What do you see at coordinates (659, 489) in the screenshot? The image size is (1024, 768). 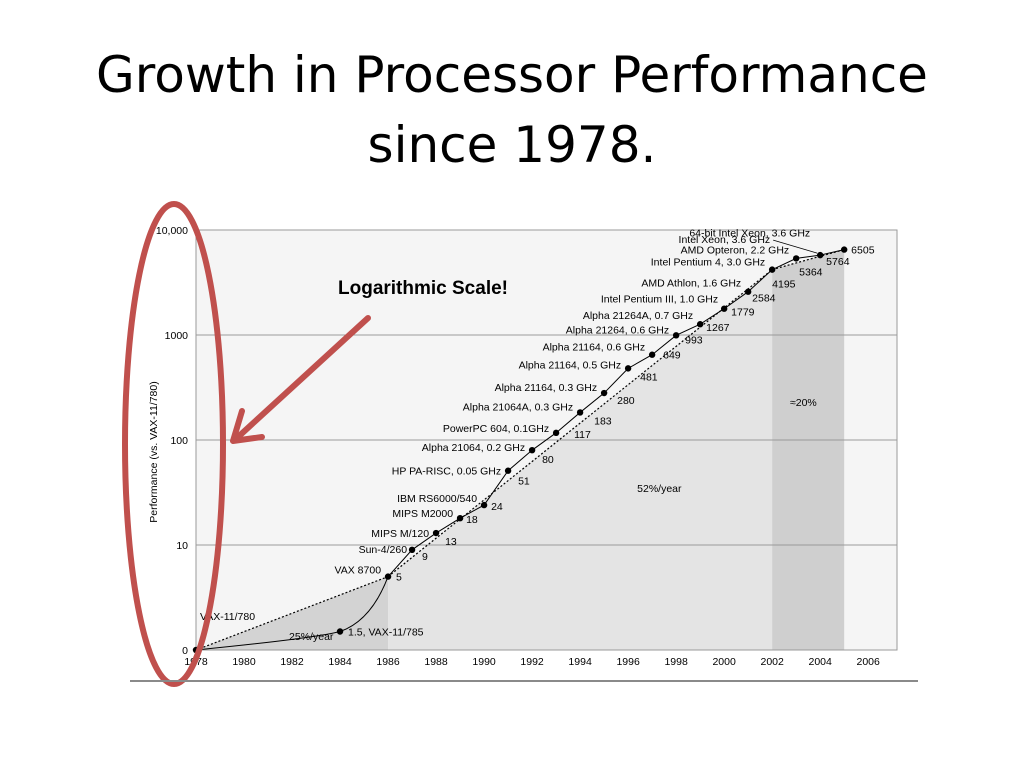 I see `region-label: 52%/year` at bounding box center [659, 489].